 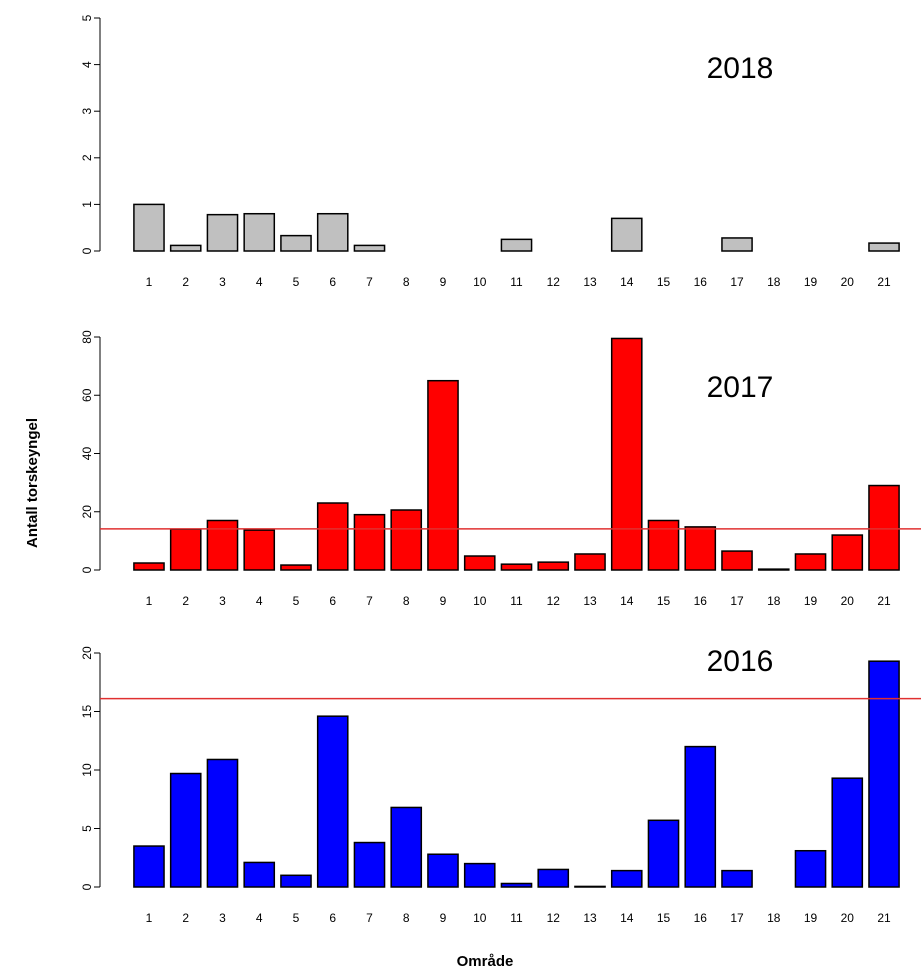 What do you see at coordinates (664, 282) in the screenshot?
I see `x-tick-label: 15` at bounding box center [664, 282].